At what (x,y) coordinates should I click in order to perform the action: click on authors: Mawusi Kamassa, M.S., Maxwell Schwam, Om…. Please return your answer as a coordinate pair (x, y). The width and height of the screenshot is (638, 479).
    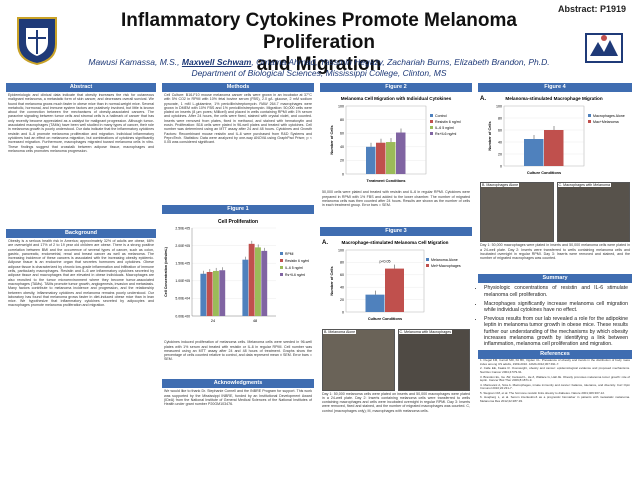
    Looking at the image, I should click on (319, 68).